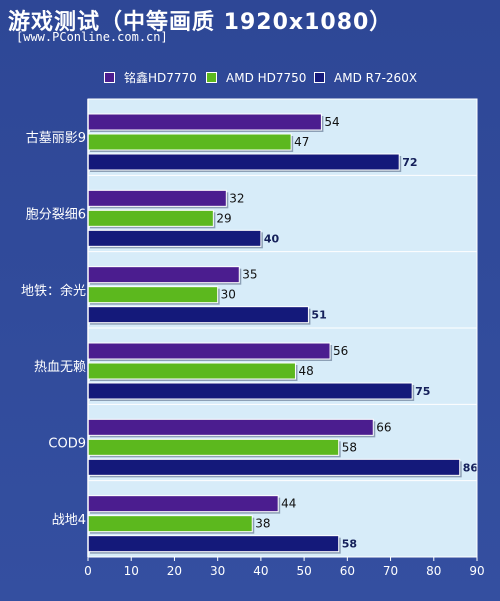 Image resolution: width=500 pixels, height=601 pixels. I want to click on data-label: 47, so click(301, 142).